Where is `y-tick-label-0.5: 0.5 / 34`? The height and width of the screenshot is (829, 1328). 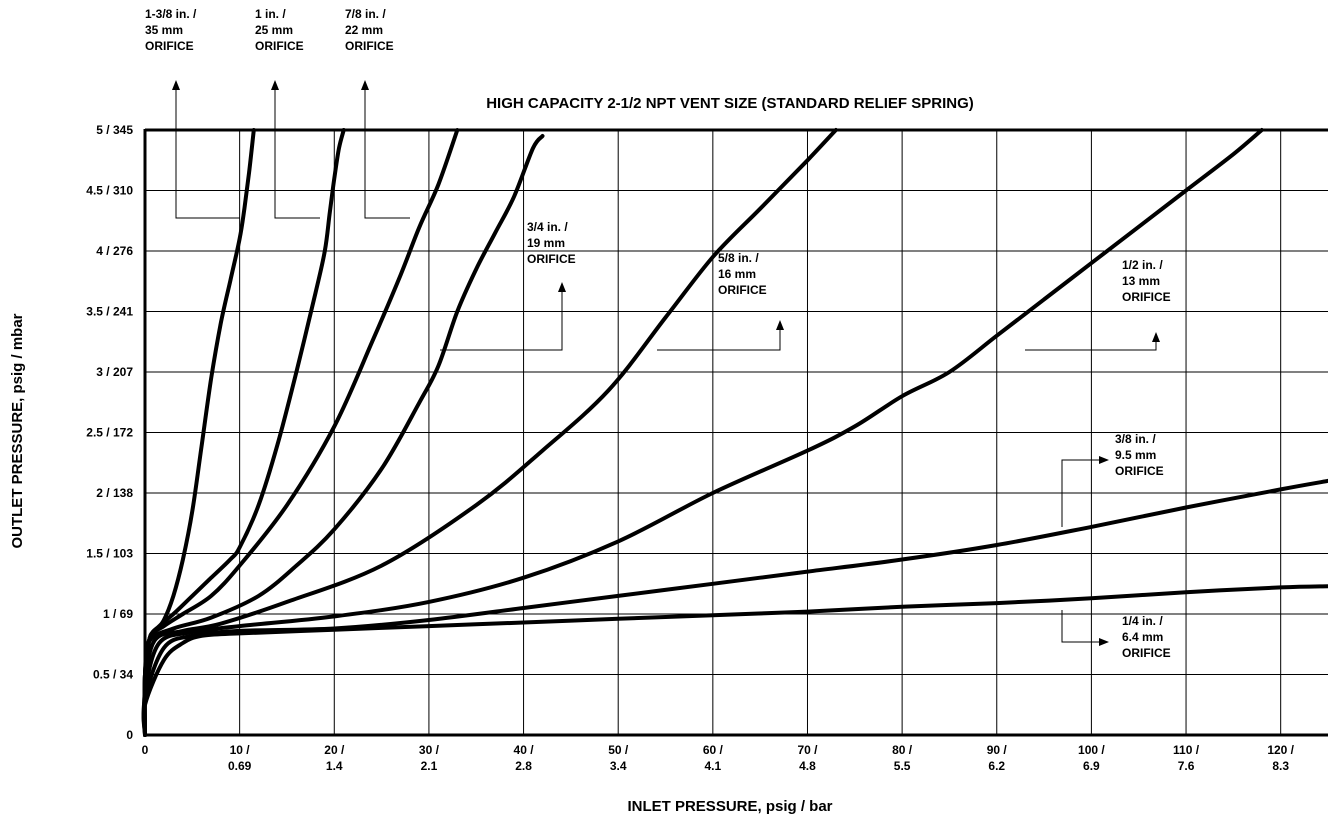
y-tick-label-0.5: 0.5 / 34 is located at coordinates (113, 675).